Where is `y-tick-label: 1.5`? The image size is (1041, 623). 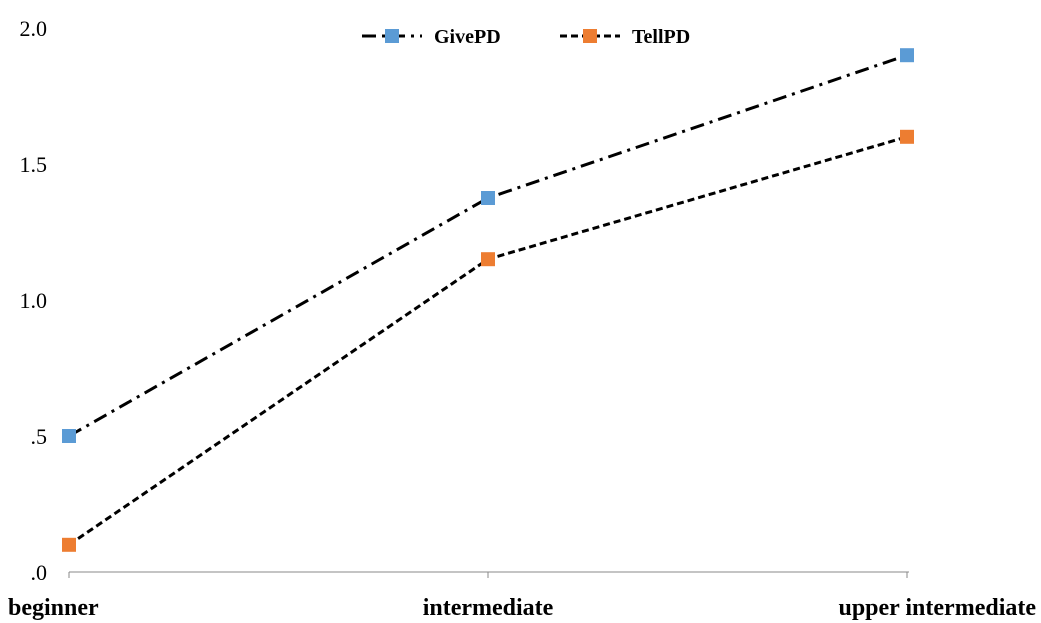
y-tick-label: 1.5 is located at coordinates (34, 164).